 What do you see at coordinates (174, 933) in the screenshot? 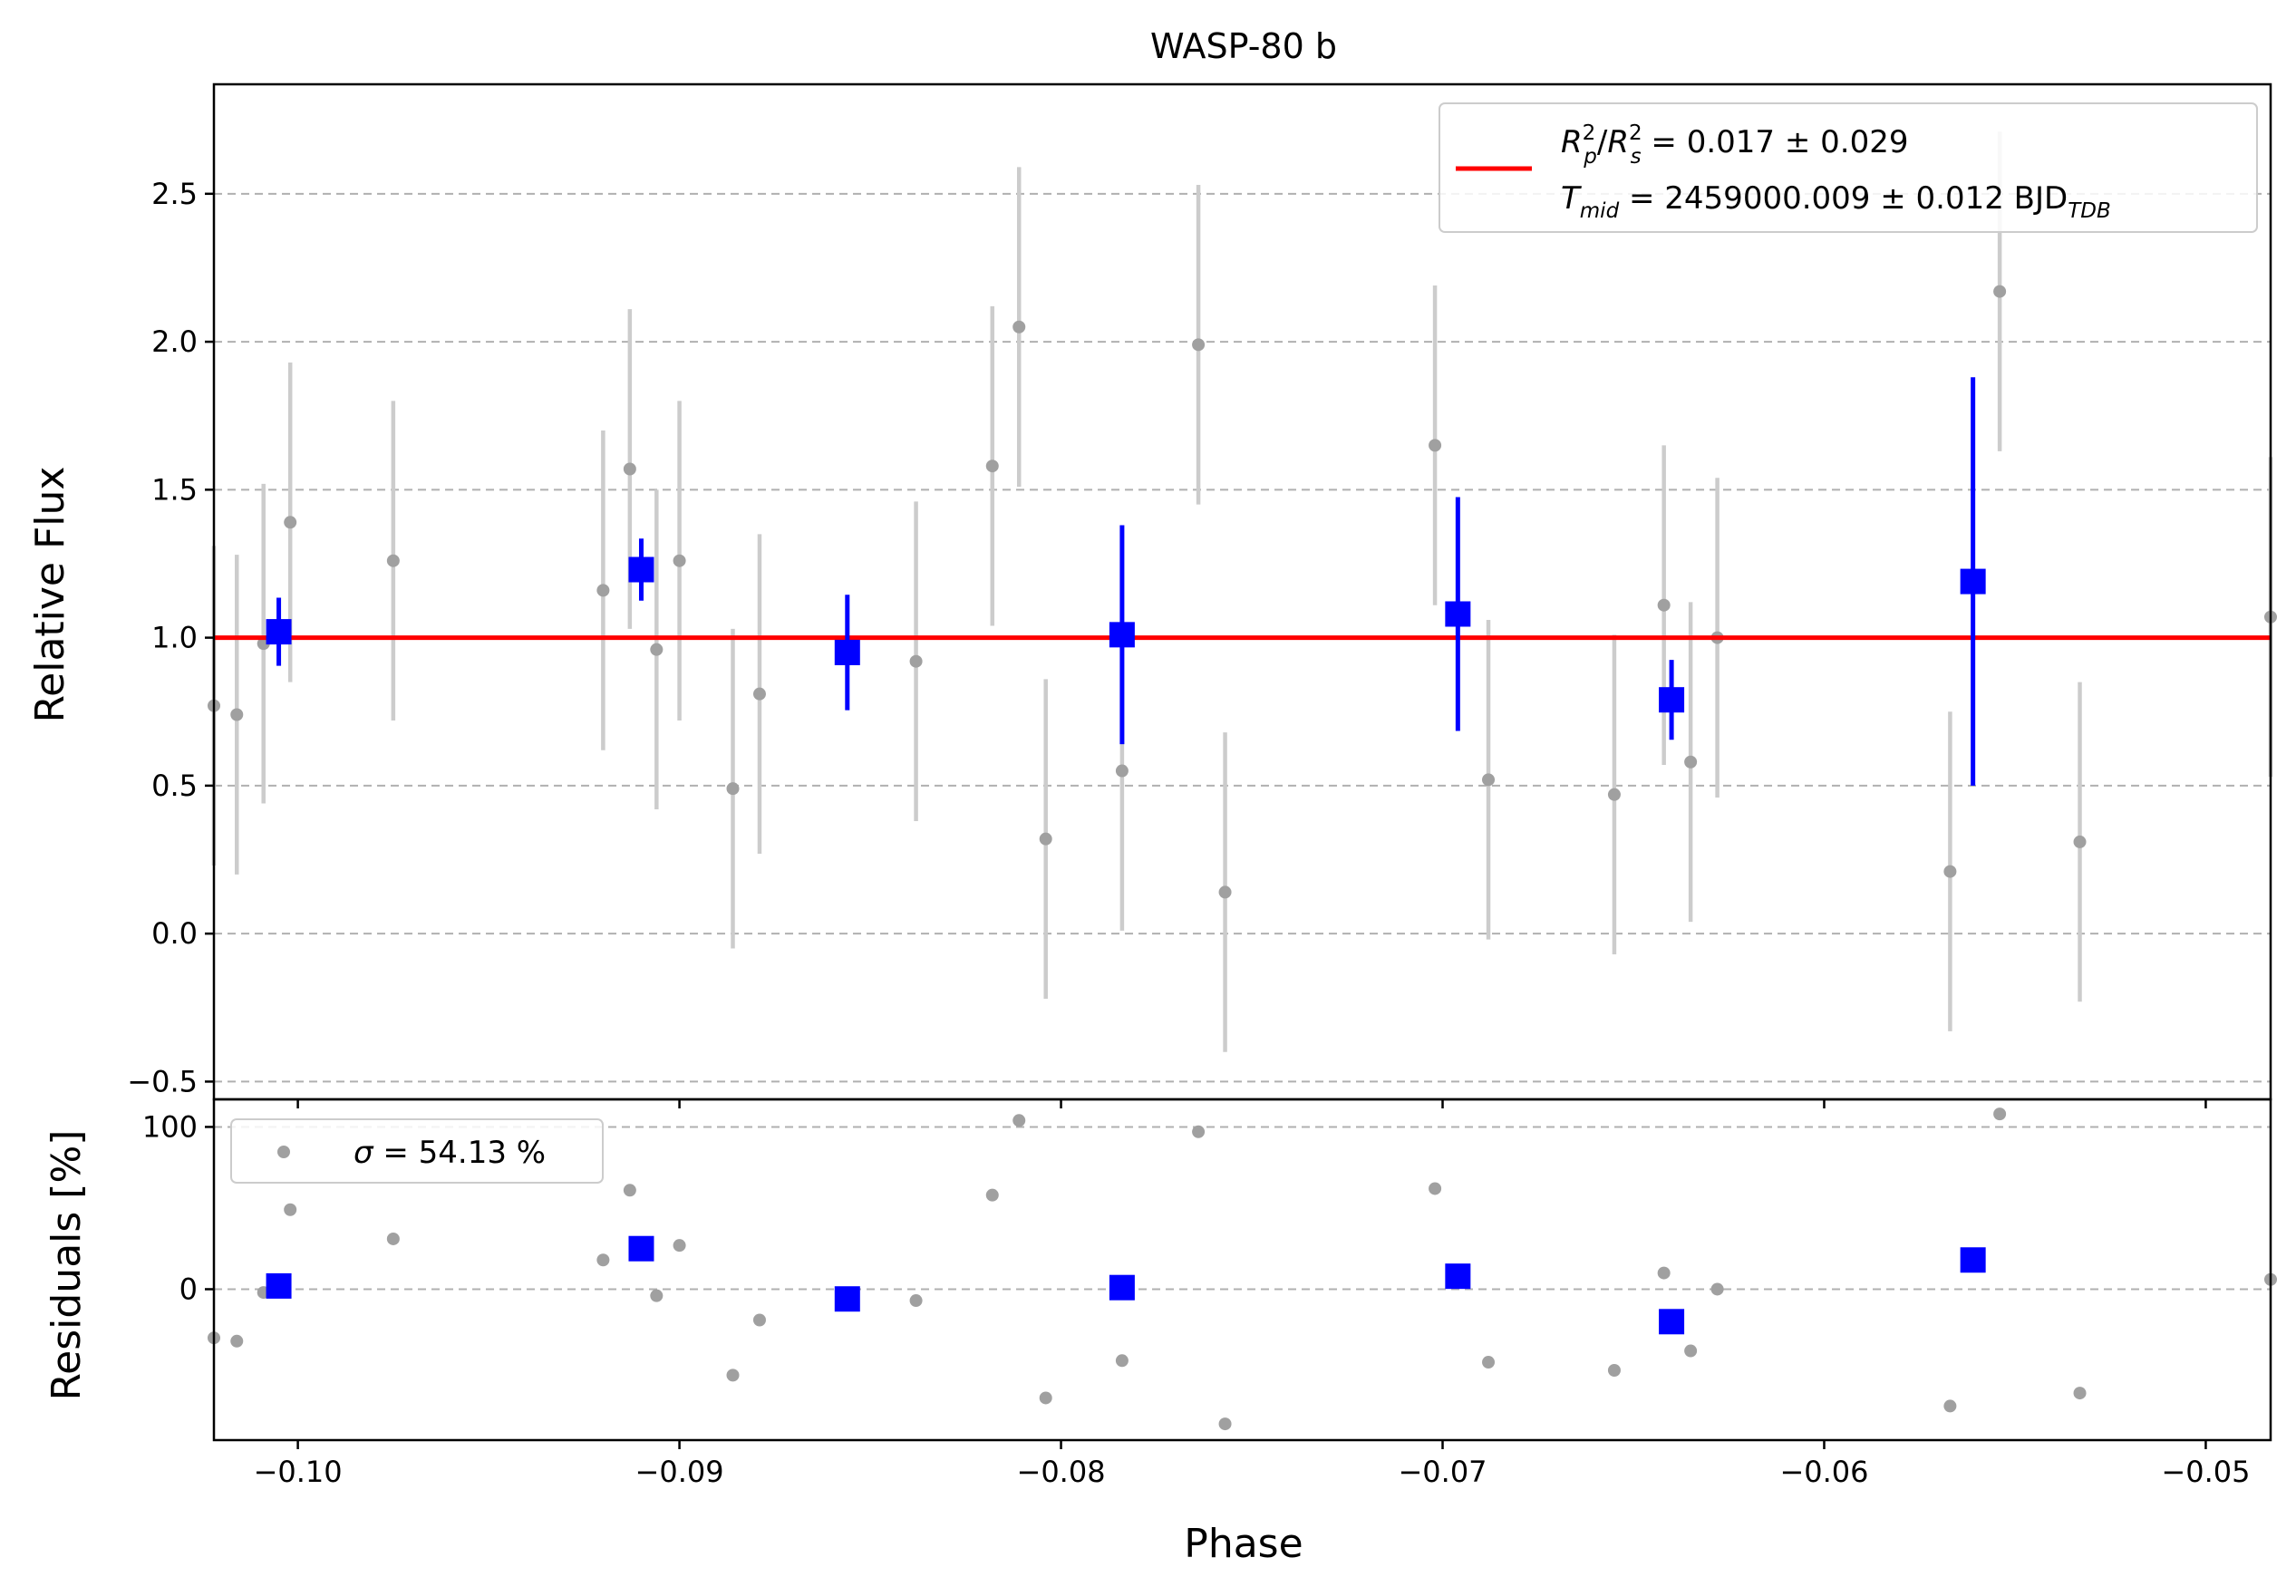
I see `y-tick-label: 0.0` at bounding box center [174, 933].